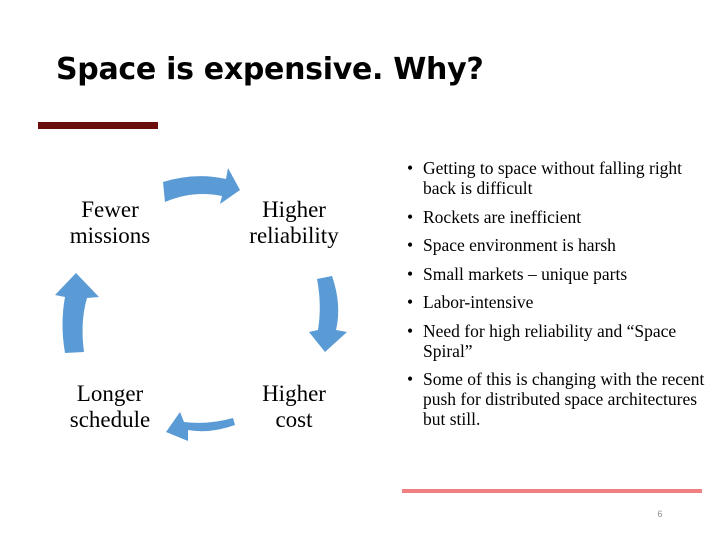  I want to click on list-item: • Space environment is harsh, so click(555, 245).